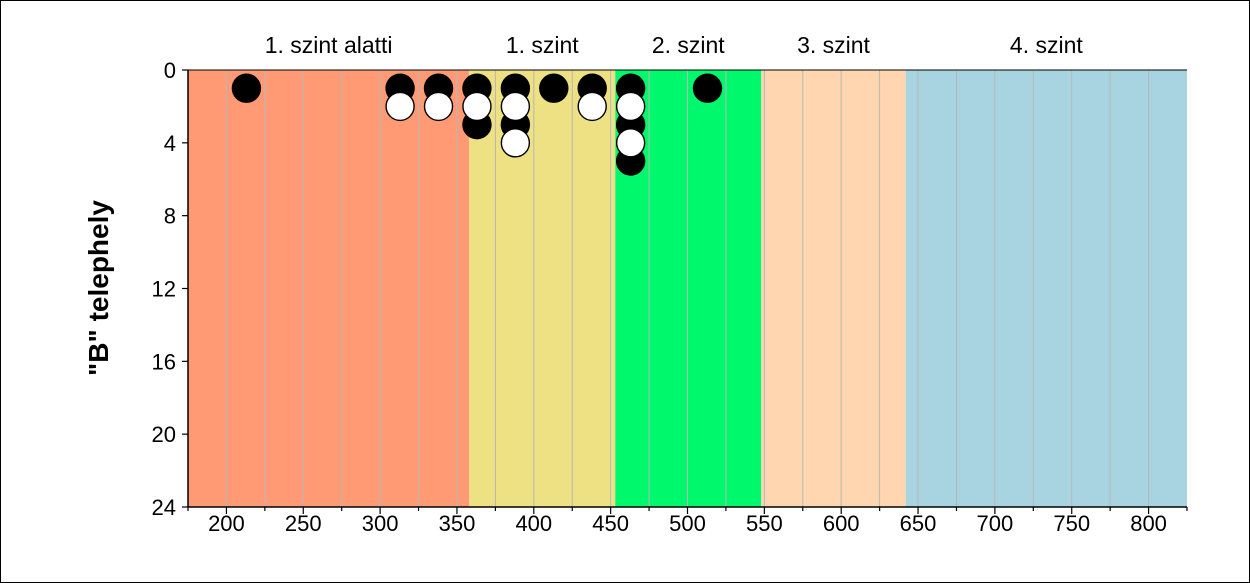 The width and height of the screenshot is (1250, 583). What do you see at coordinates (542, 45) in the screenshot?
I see `band-label-2: 1. szint` at bounding box center [542, 45].